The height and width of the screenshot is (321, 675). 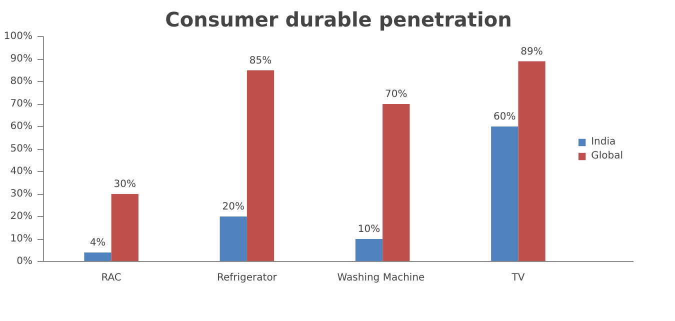 What do you see at coordinates (21, 104) in the screenshot?
I see `y-tick-label: 70%` at bounding box center [21, 104].